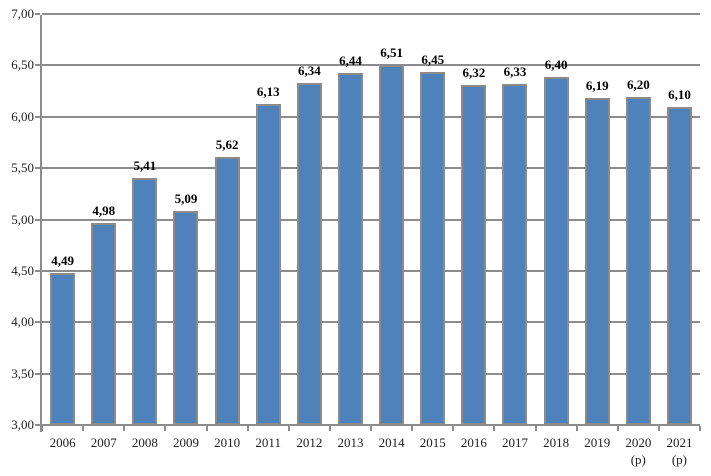 This screenshot has height=476, width=711. Describe the element at coordinates (309, 70) in the screenshot. I see `bar-value-label-2012: 6,34` at that location.